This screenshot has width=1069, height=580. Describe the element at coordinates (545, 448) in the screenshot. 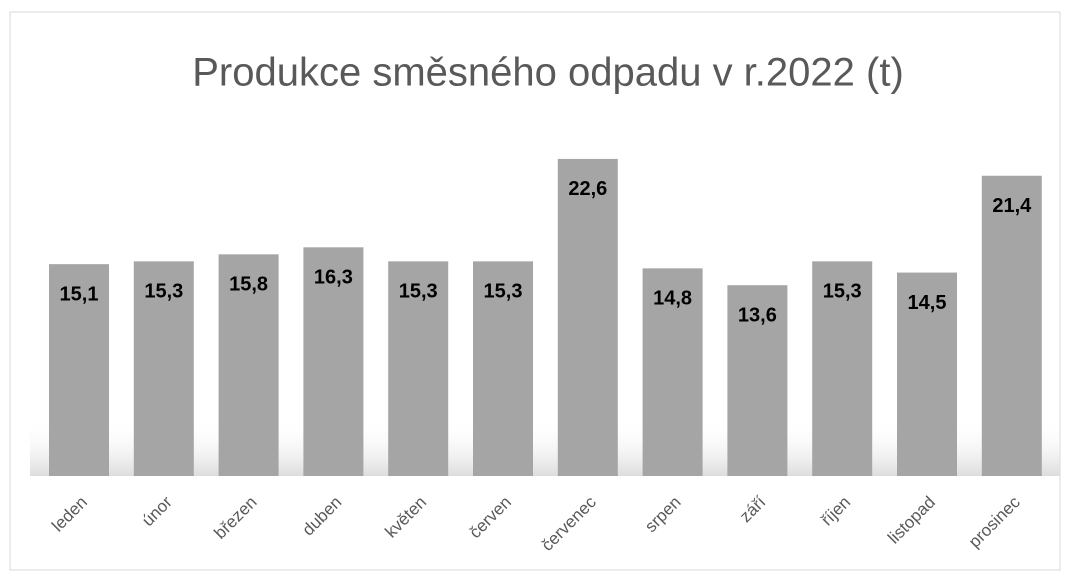

I see `floor-shadow` at that location.